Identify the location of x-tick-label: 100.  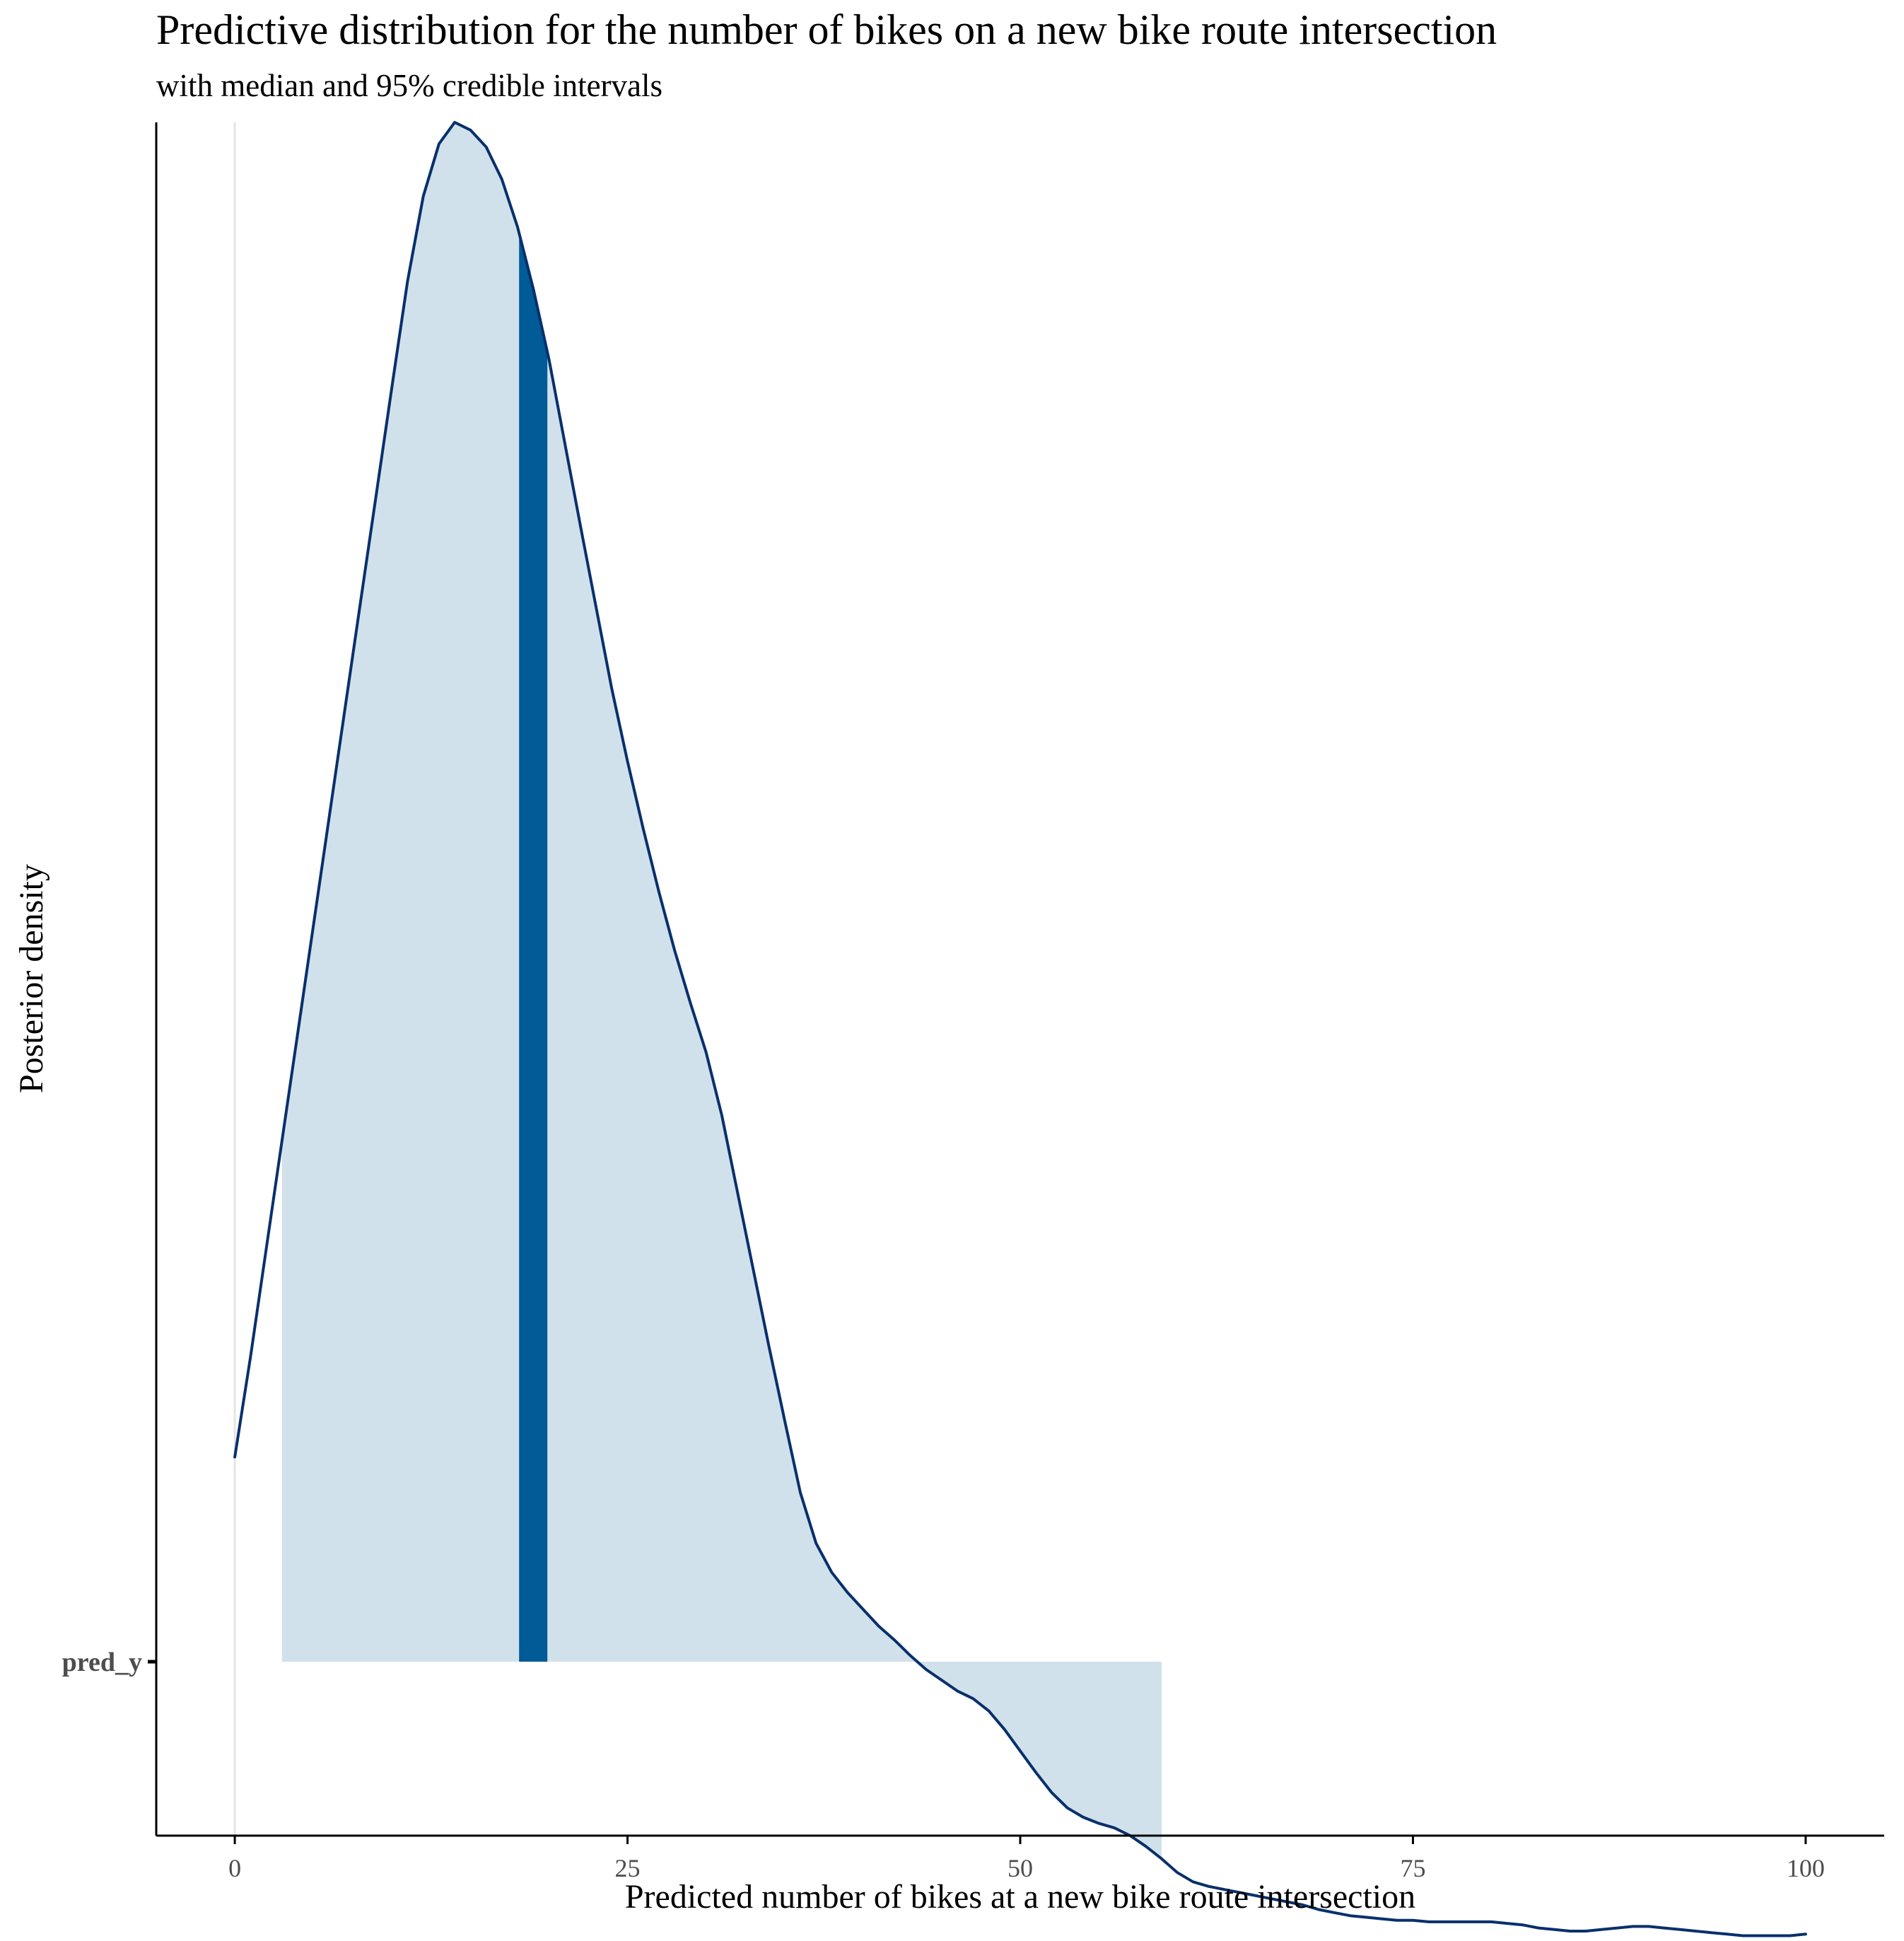
(1806, 1868).